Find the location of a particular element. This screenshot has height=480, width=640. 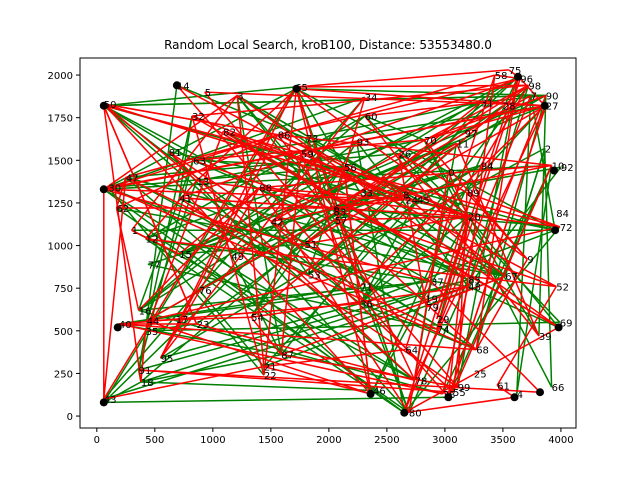

node-label: 28 is located at coordinates (509, 107).